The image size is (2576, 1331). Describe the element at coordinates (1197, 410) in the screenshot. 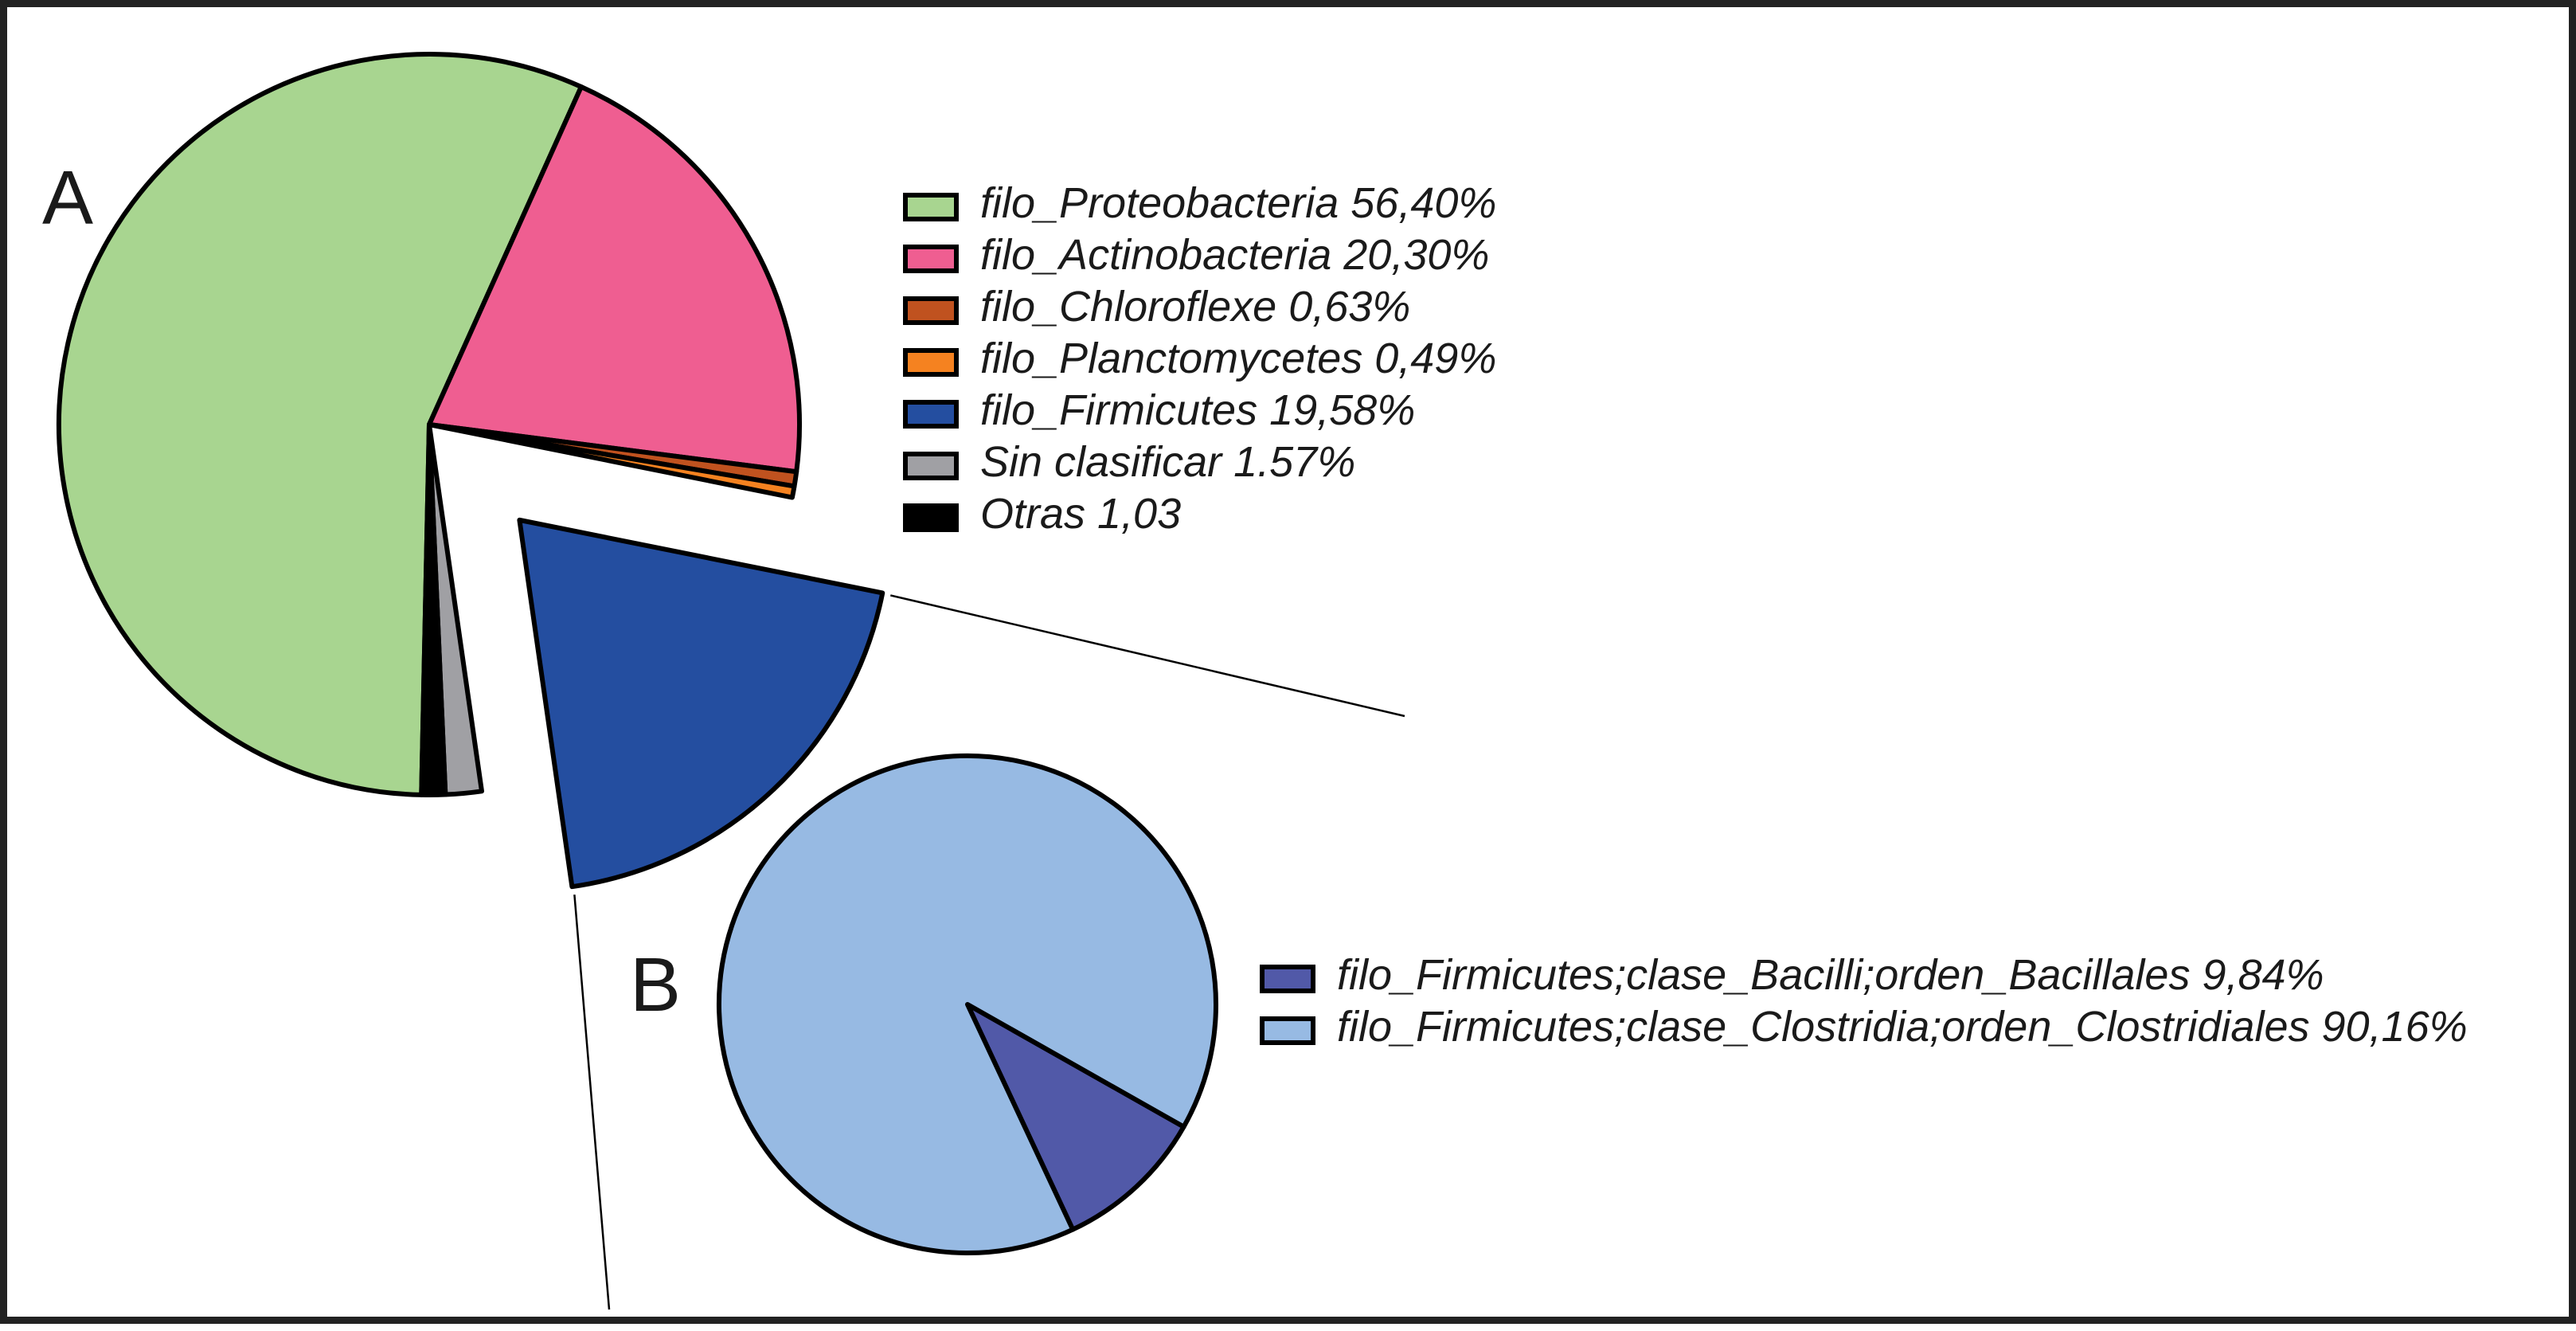

I see `legend-a-label-4: filo_Firmicutes 19,58%` at that location.